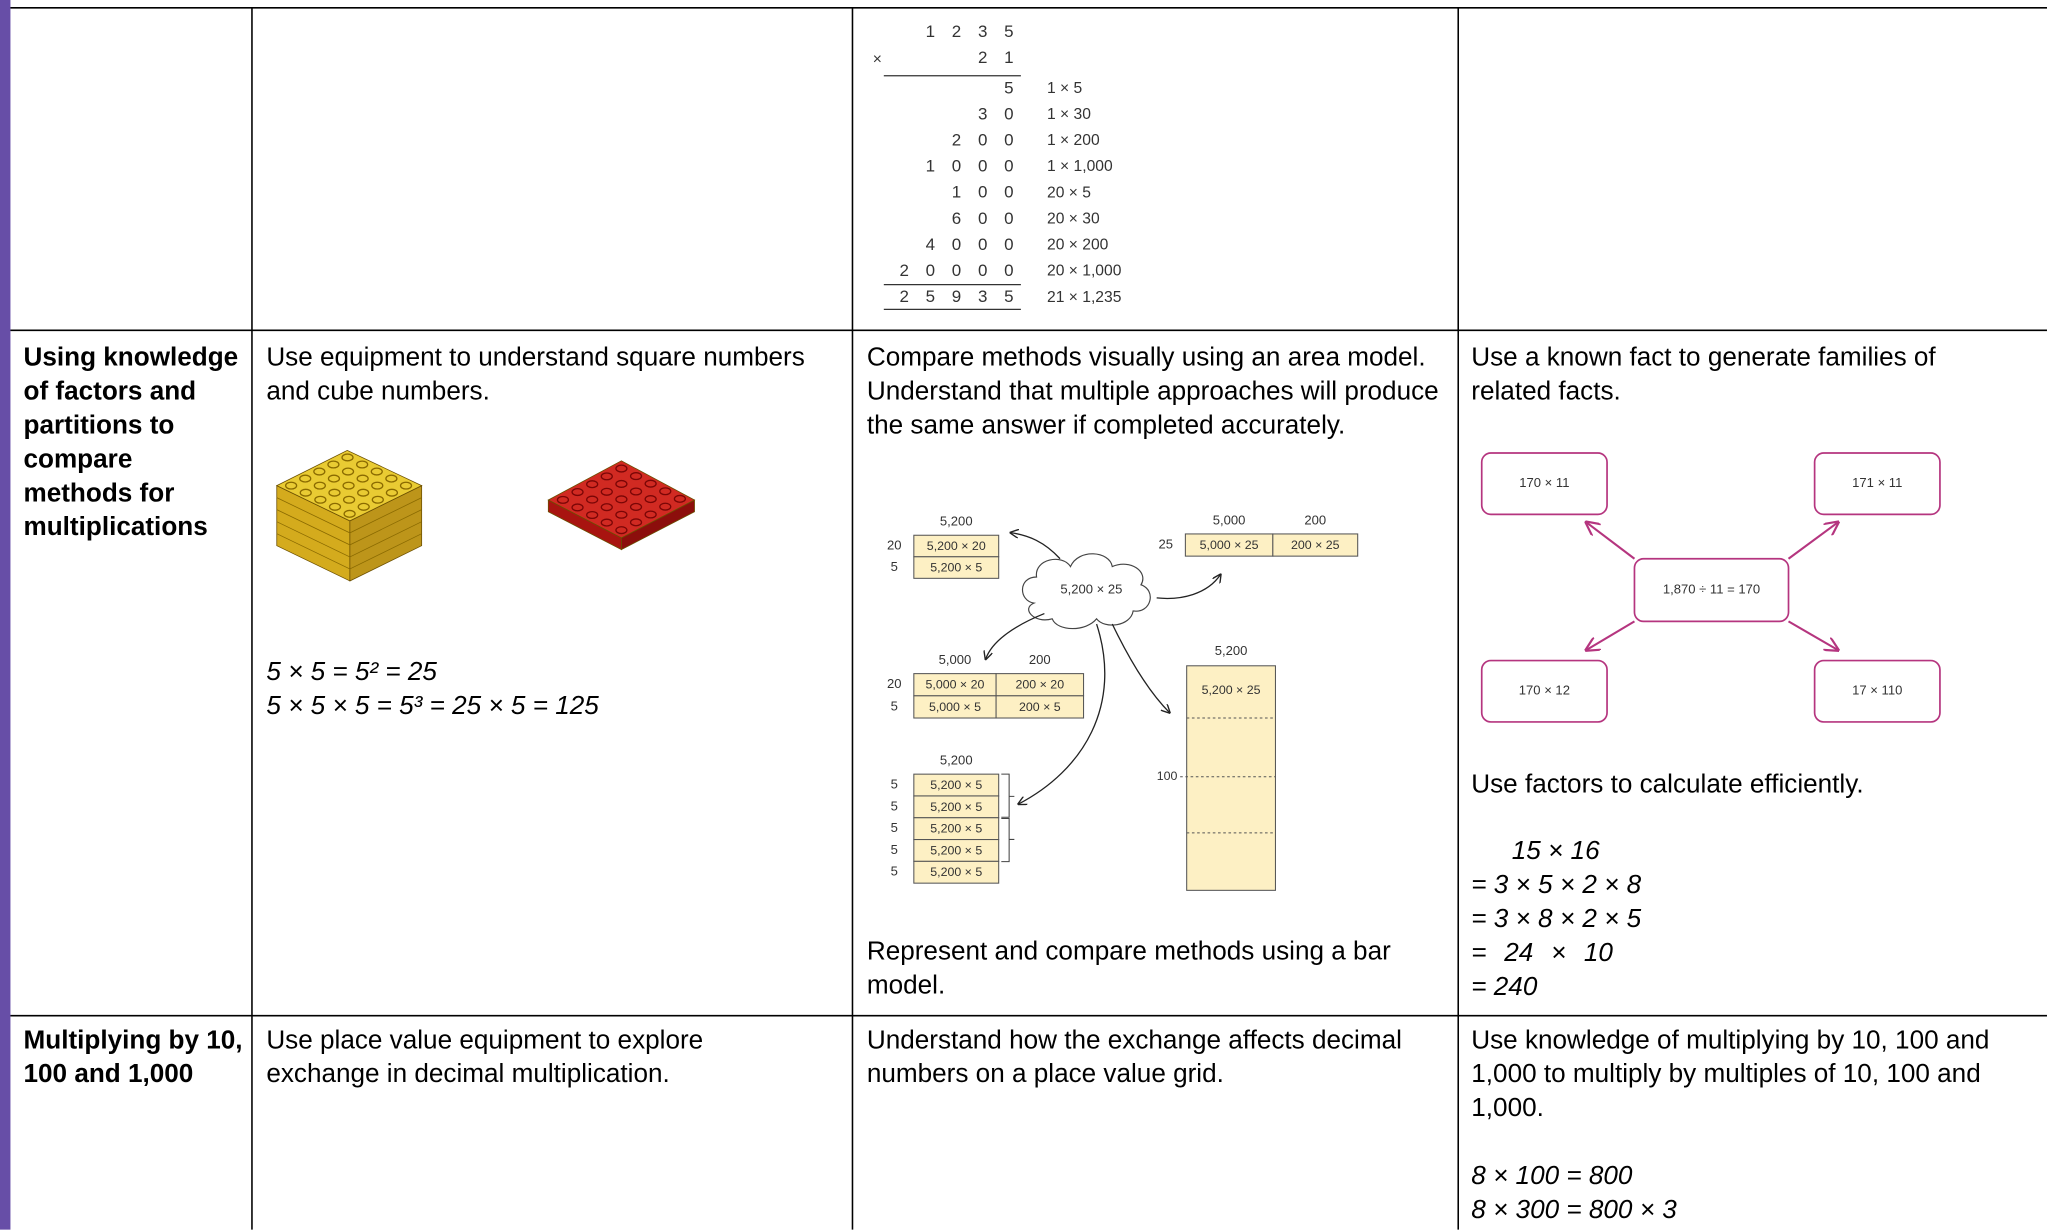  What do you see at coordinates (1667, 784) in the screenshot?
I see `abstract-text: Use factors to calculate efficiently.` at bounding box center [1667, 784].